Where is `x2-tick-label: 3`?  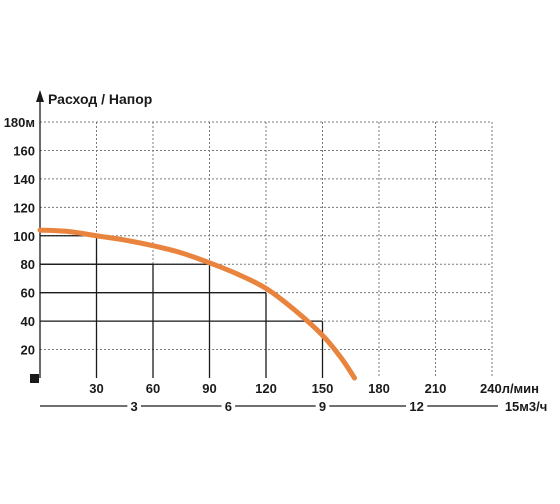
x2-tick-label: 3 is located at coordinates (134, 406).